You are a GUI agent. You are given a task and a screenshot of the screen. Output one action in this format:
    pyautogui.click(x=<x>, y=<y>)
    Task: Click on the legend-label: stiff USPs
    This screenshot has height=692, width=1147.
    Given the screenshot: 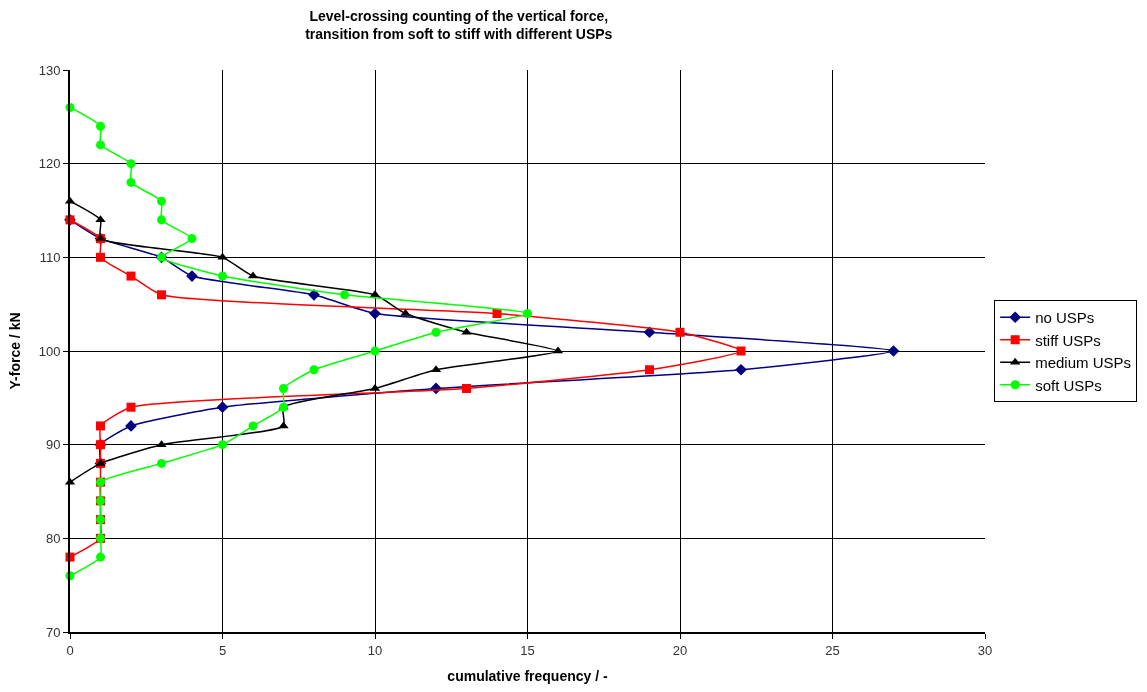 What is the action you would take?
    pyautogui.click(x=1068, y=340)
    